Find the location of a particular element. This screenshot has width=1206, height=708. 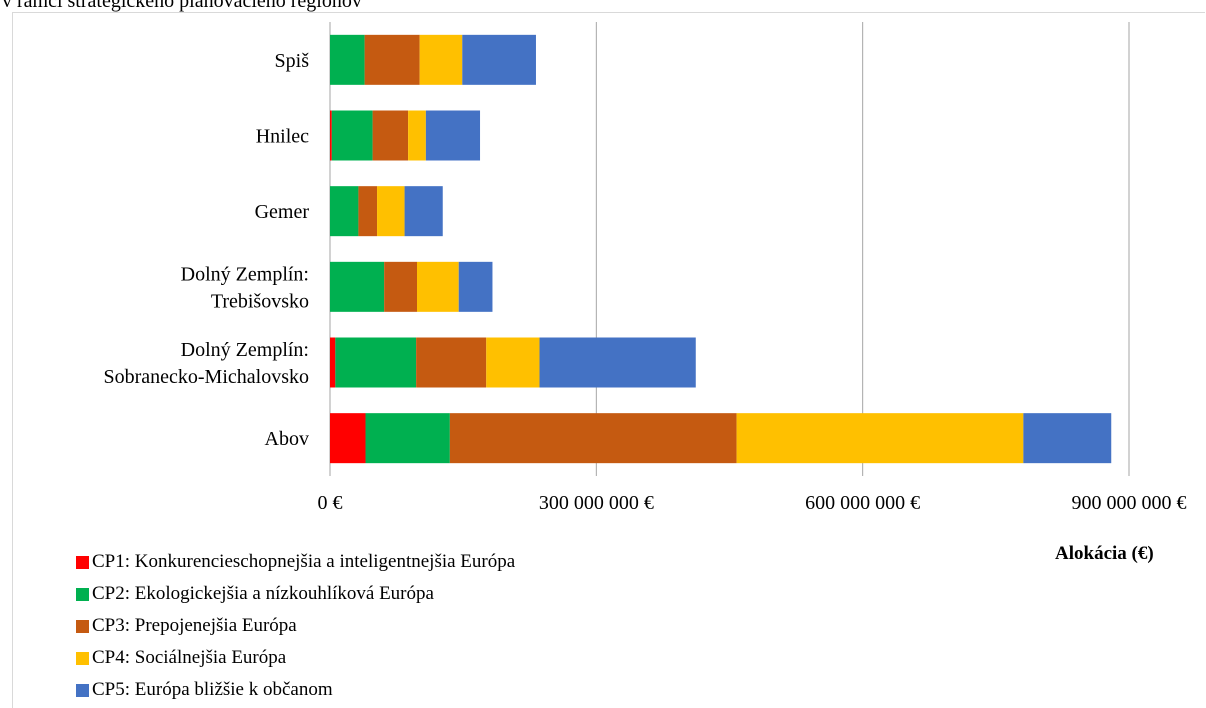

category-label: Dolný Zemplín: Trebišovsko is located at coordinates (245, 287).